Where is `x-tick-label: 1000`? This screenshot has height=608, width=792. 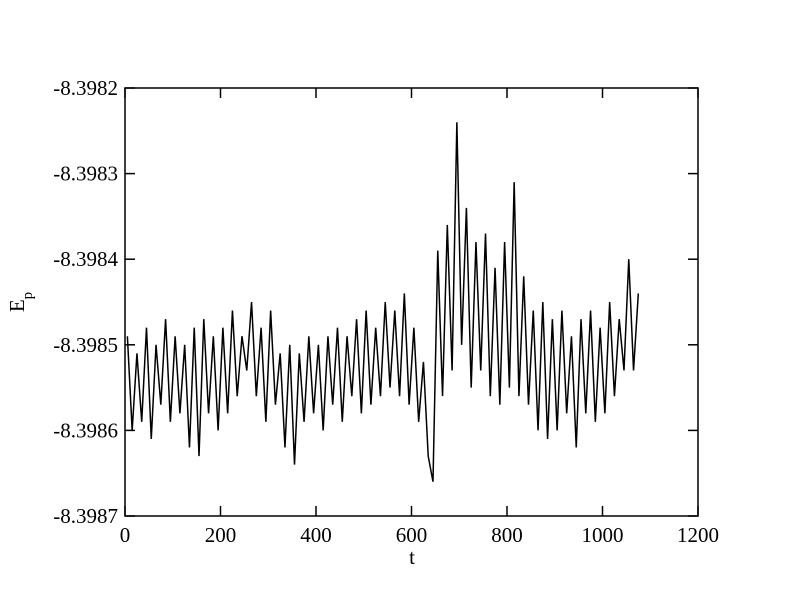 x-tick-label: 1000 is located at coordinates (603, 535).